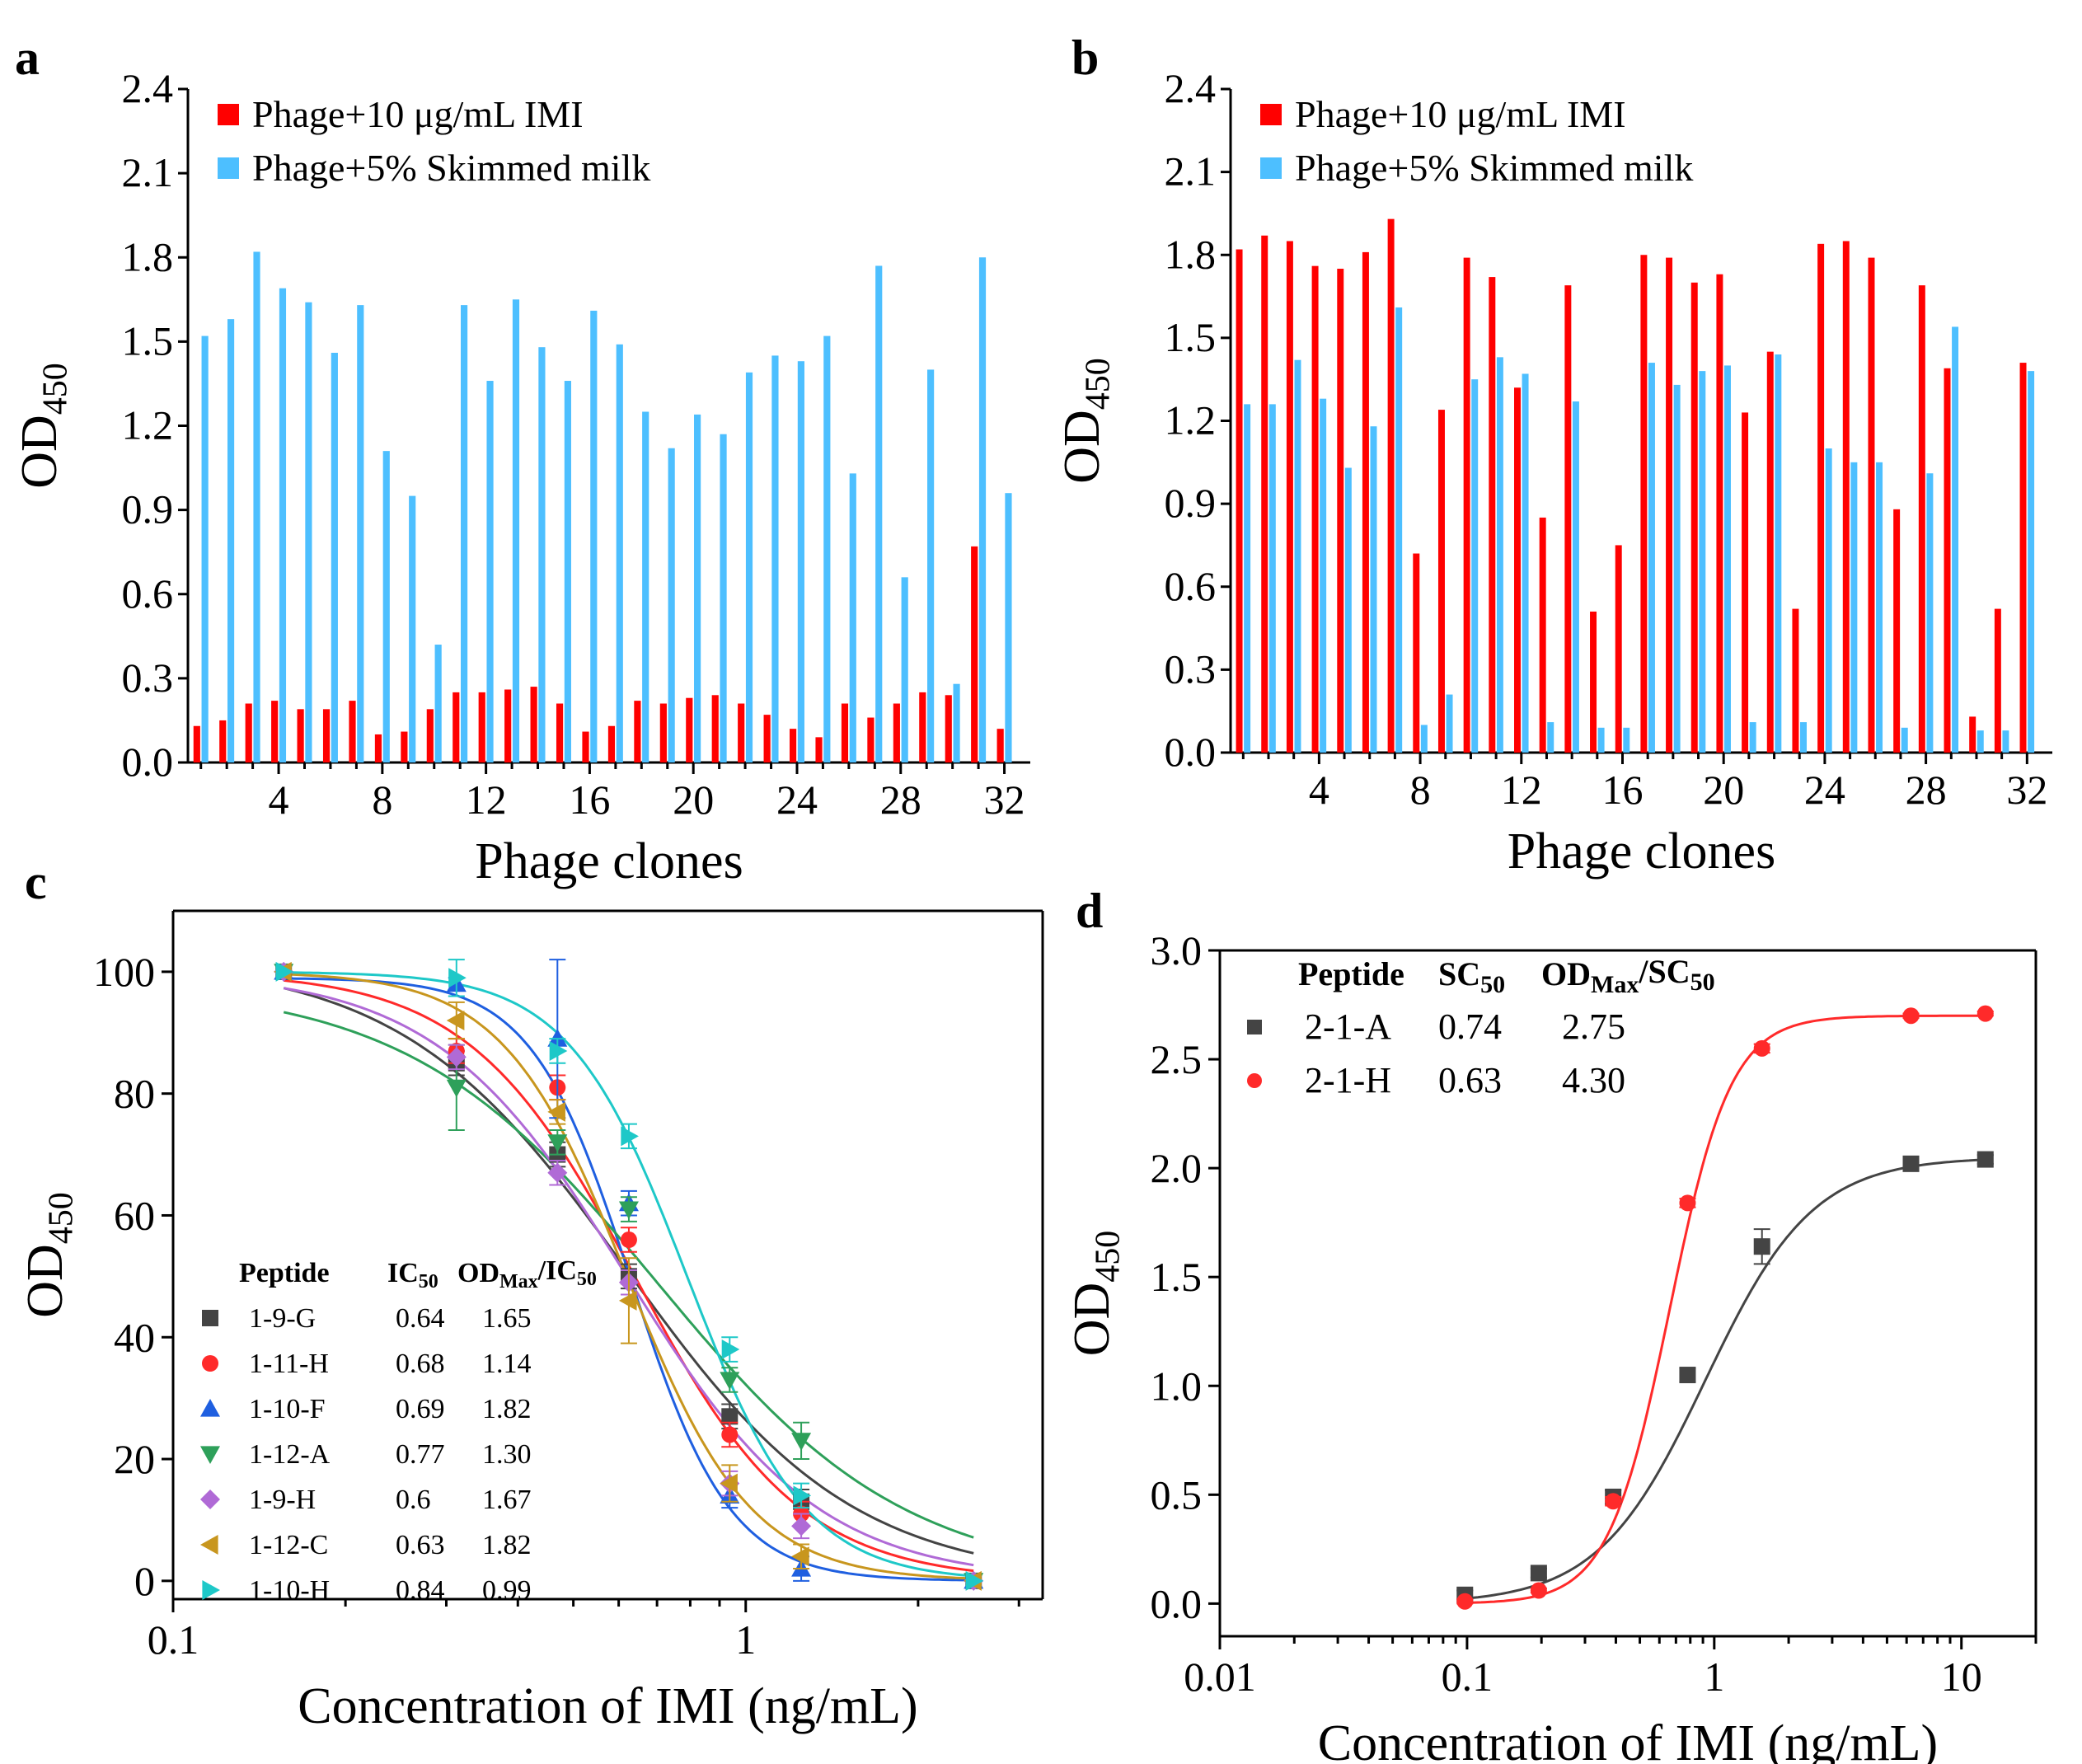 This screenshot has width=2082, height=1764. Describe the element at coordinates (420, 1545) in the screenshot. I see `c-table-ic50: 0.63` at that location.